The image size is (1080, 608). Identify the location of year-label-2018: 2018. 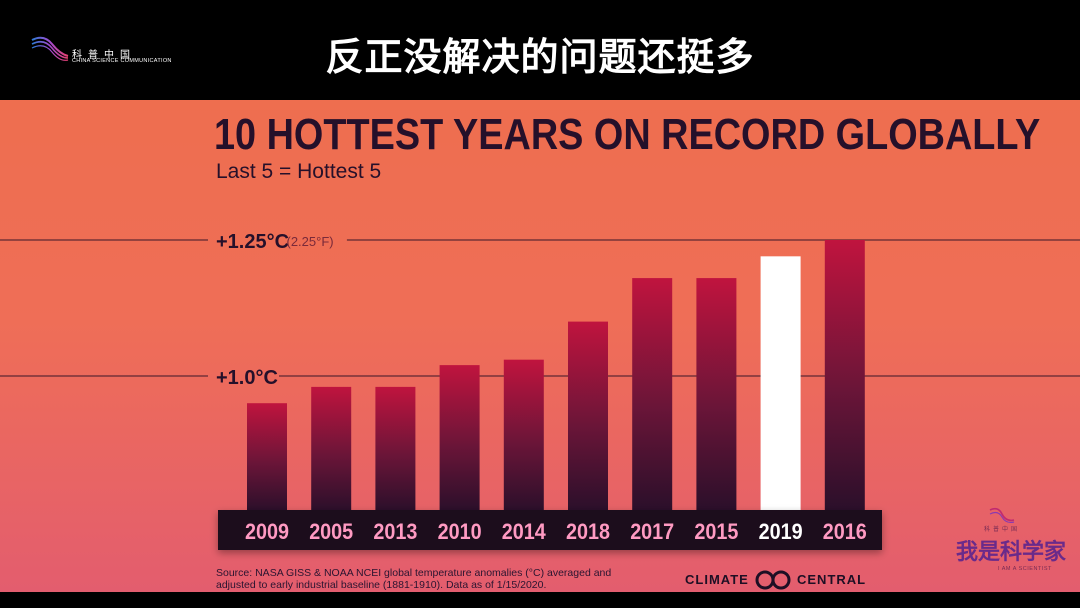
(588, 531).